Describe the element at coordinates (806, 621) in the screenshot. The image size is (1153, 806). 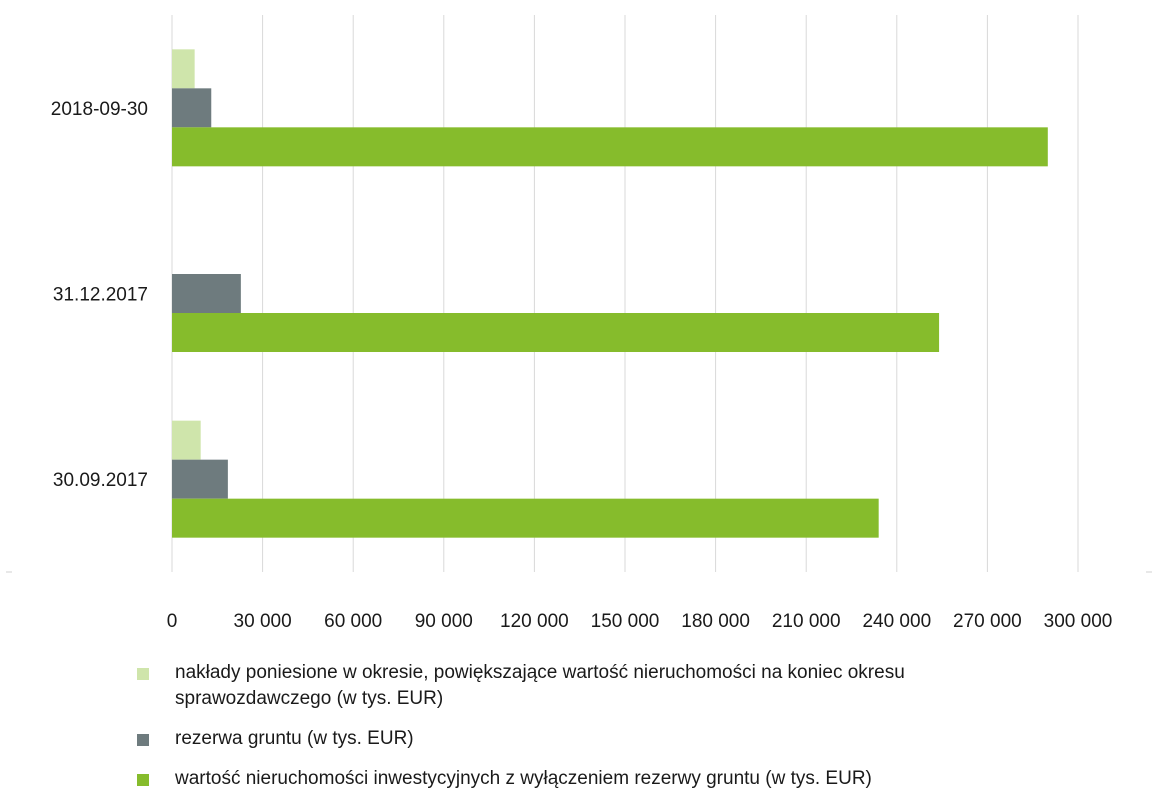
I see `x-tick-label: 210 000` at that location.